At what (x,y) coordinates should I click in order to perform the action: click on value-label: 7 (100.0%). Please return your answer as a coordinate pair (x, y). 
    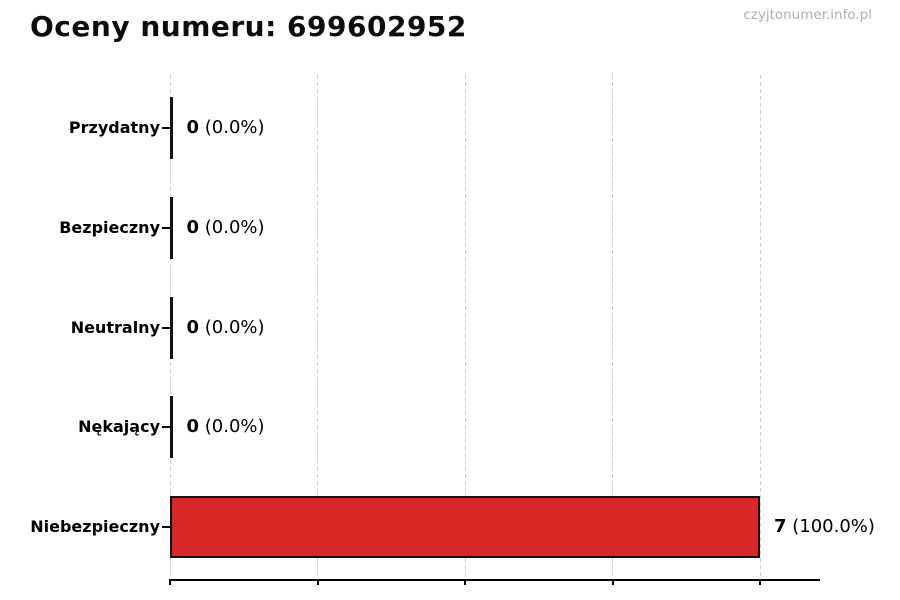
    Looking at the image, I should click on (824, 527).